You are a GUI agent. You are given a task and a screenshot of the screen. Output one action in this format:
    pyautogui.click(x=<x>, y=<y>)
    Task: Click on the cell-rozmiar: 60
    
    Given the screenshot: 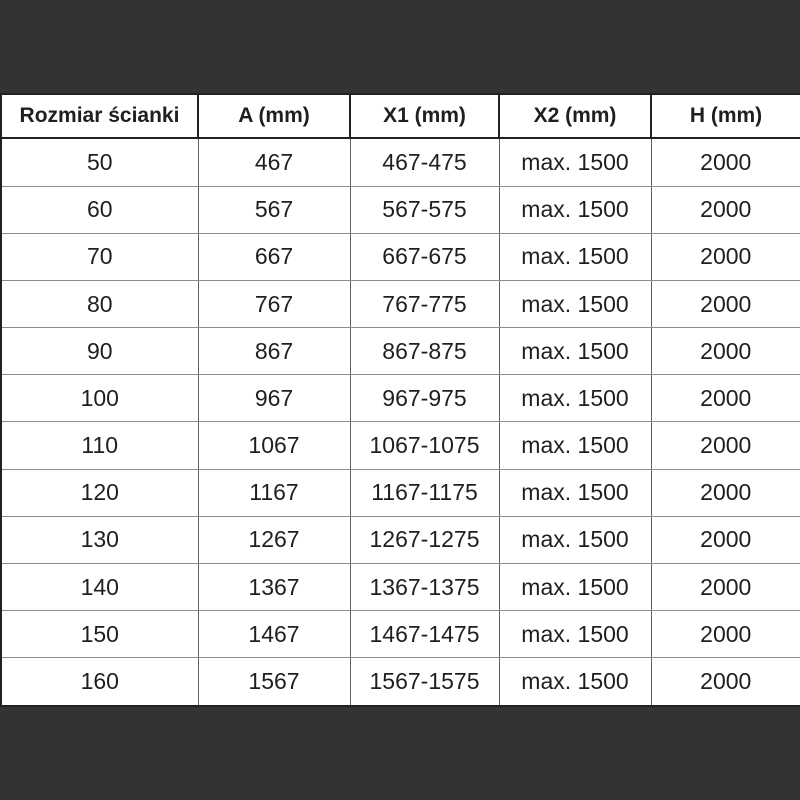 What is the action you would take?
    pyautogui.click(x=99, y=209)
    